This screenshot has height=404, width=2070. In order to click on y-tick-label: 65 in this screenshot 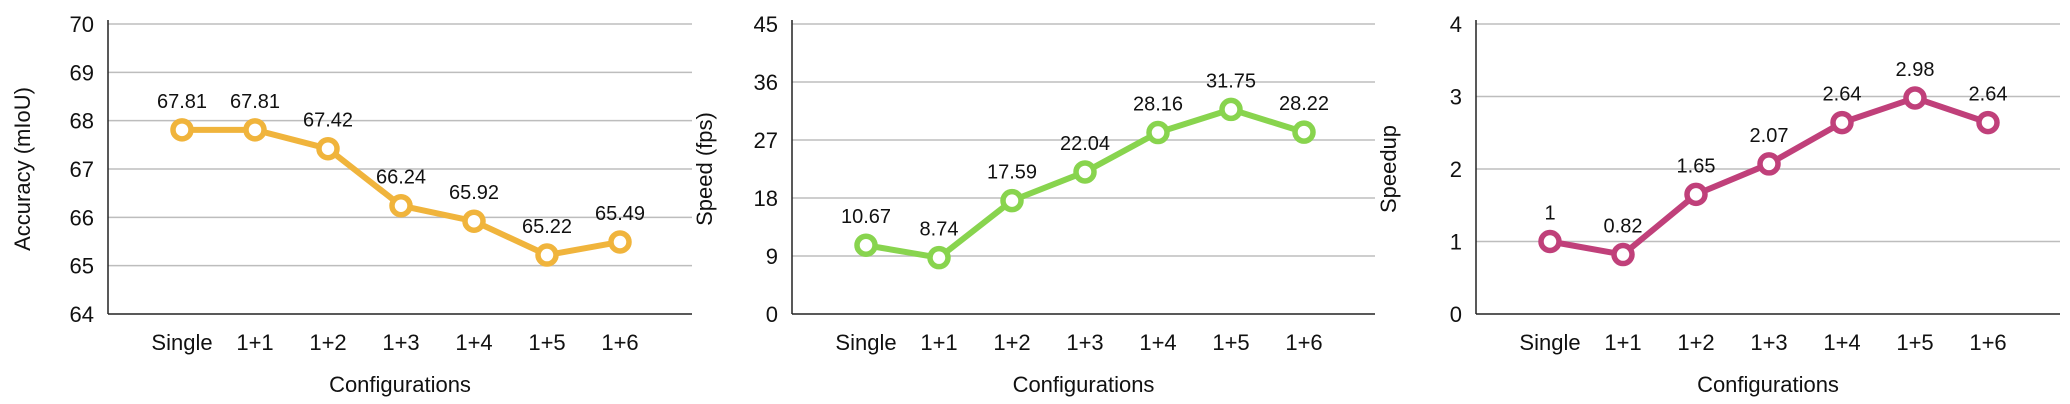, I will do `click(82, 266)`.